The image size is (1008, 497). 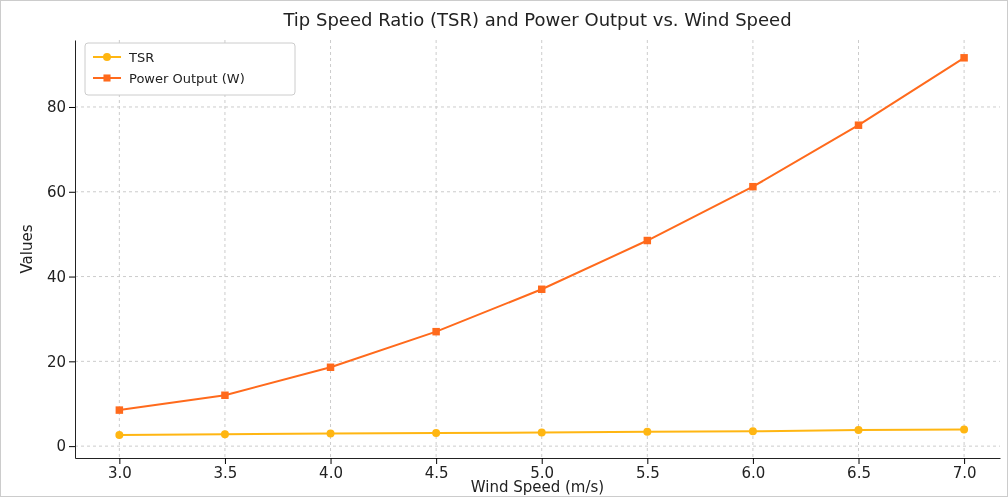 What do you see at coordinates (56, 361) in the screenshot?
I see `y-tick-label: 20` at bounding box center [56, 361].